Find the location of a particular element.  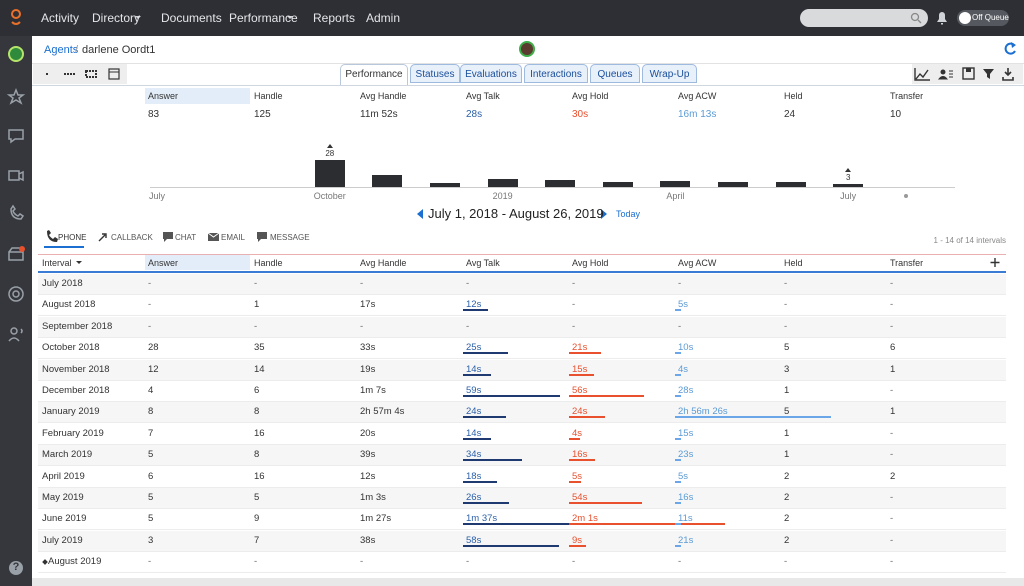

media-tab: CHAT is located at coordinates (186, 237).